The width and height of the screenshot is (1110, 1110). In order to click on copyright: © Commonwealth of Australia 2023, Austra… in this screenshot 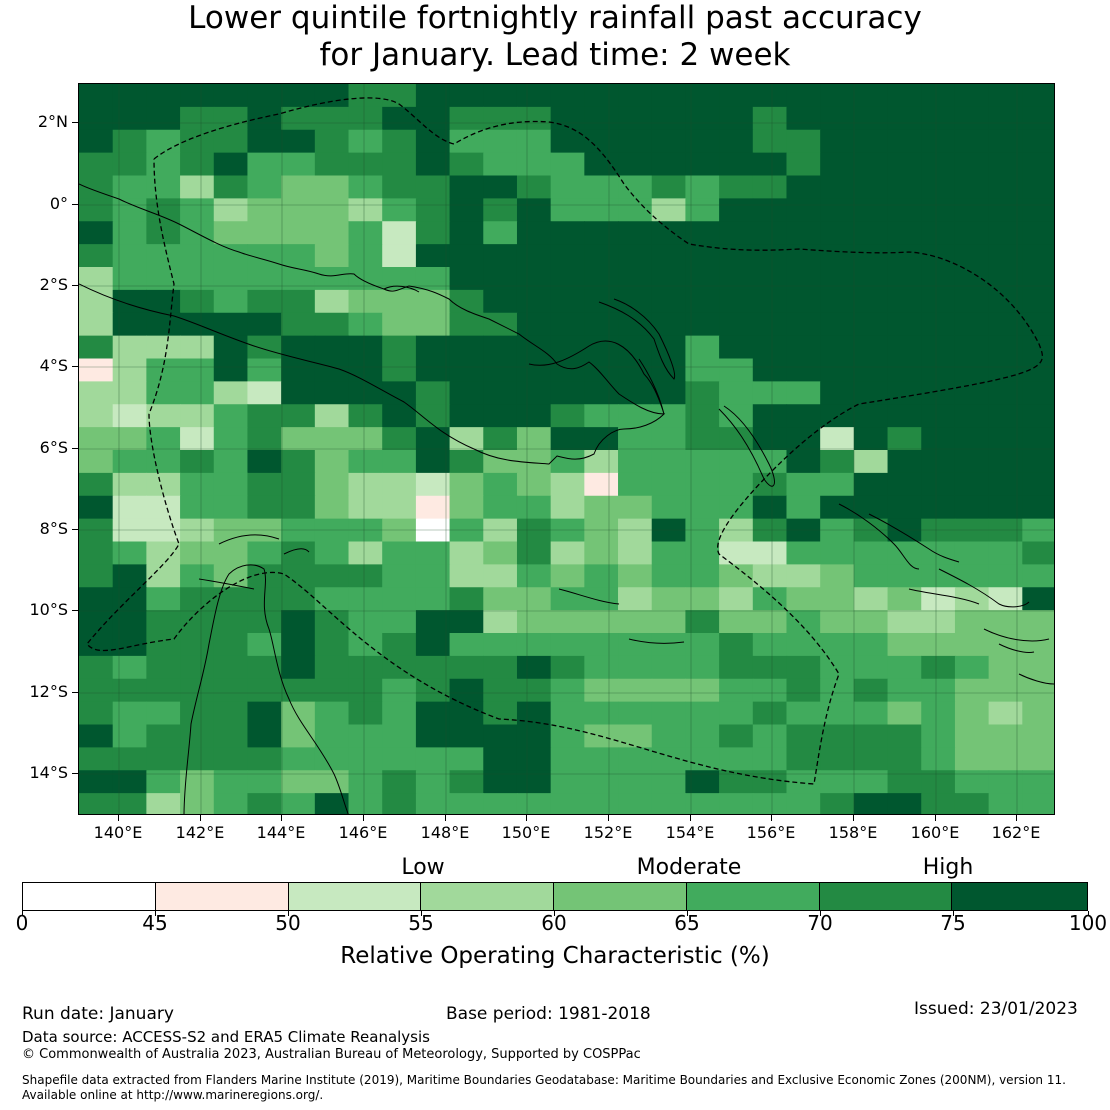, I will do `click(331, 1054)`.